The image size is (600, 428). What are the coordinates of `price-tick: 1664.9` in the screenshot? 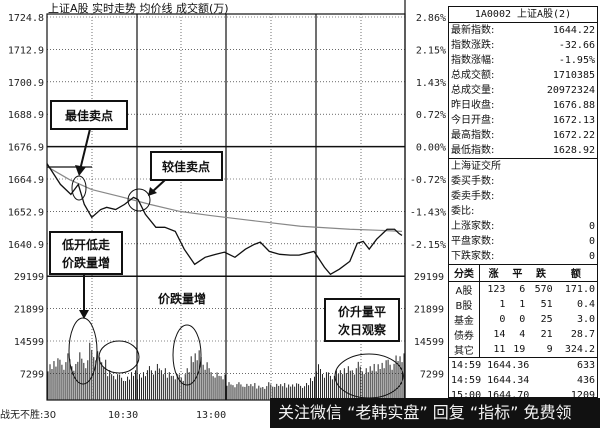 It's located at (26, 180).